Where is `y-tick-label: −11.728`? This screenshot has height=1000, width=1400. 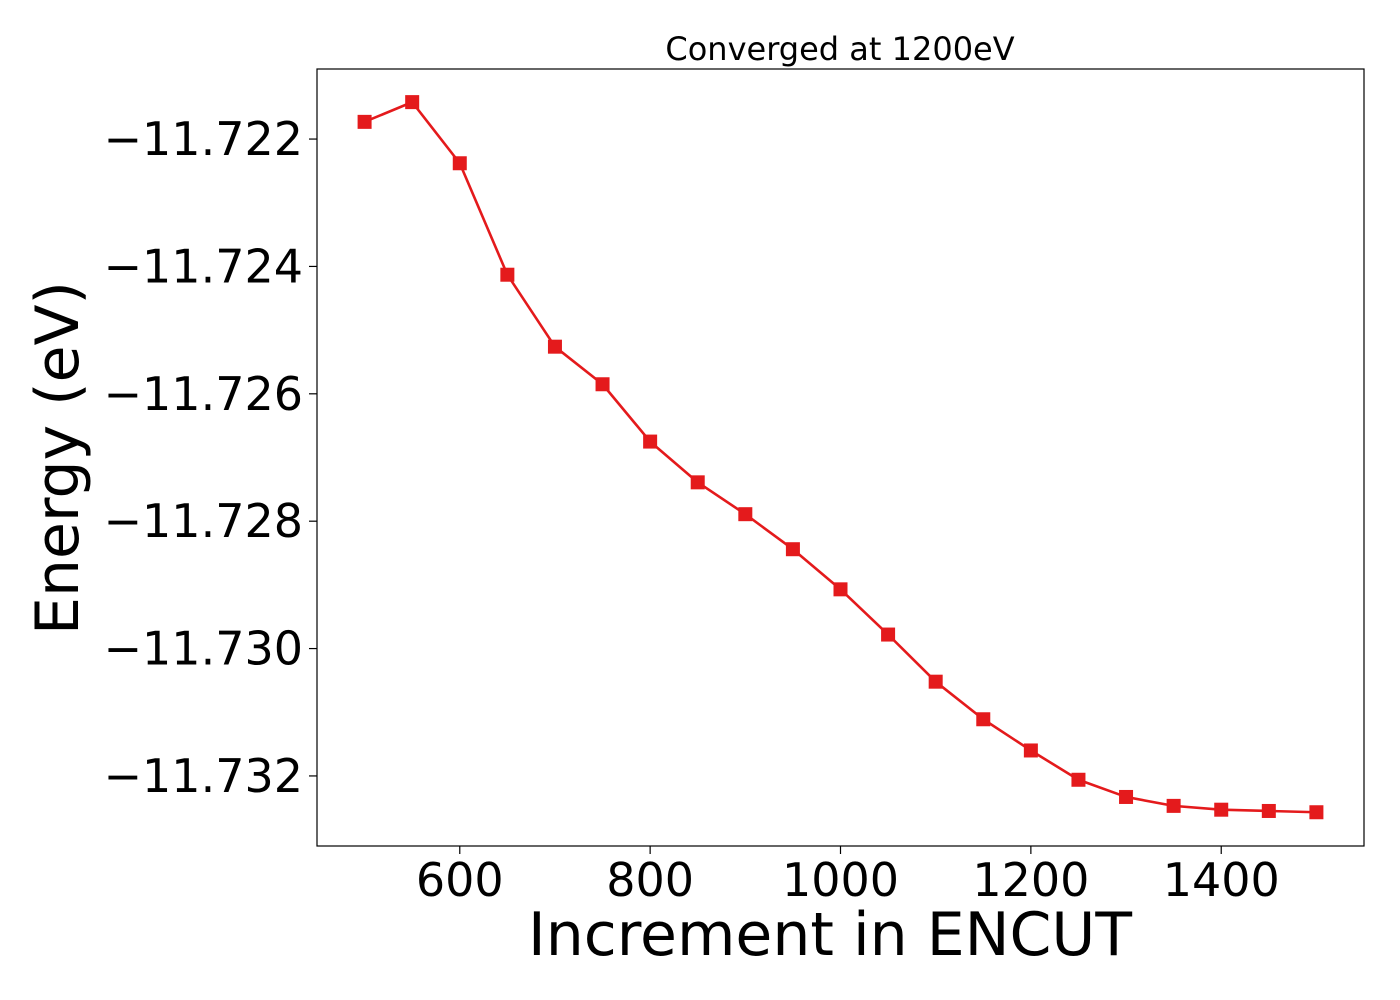 y-tick-label: −11.728 is located at coordinates (204, 521).